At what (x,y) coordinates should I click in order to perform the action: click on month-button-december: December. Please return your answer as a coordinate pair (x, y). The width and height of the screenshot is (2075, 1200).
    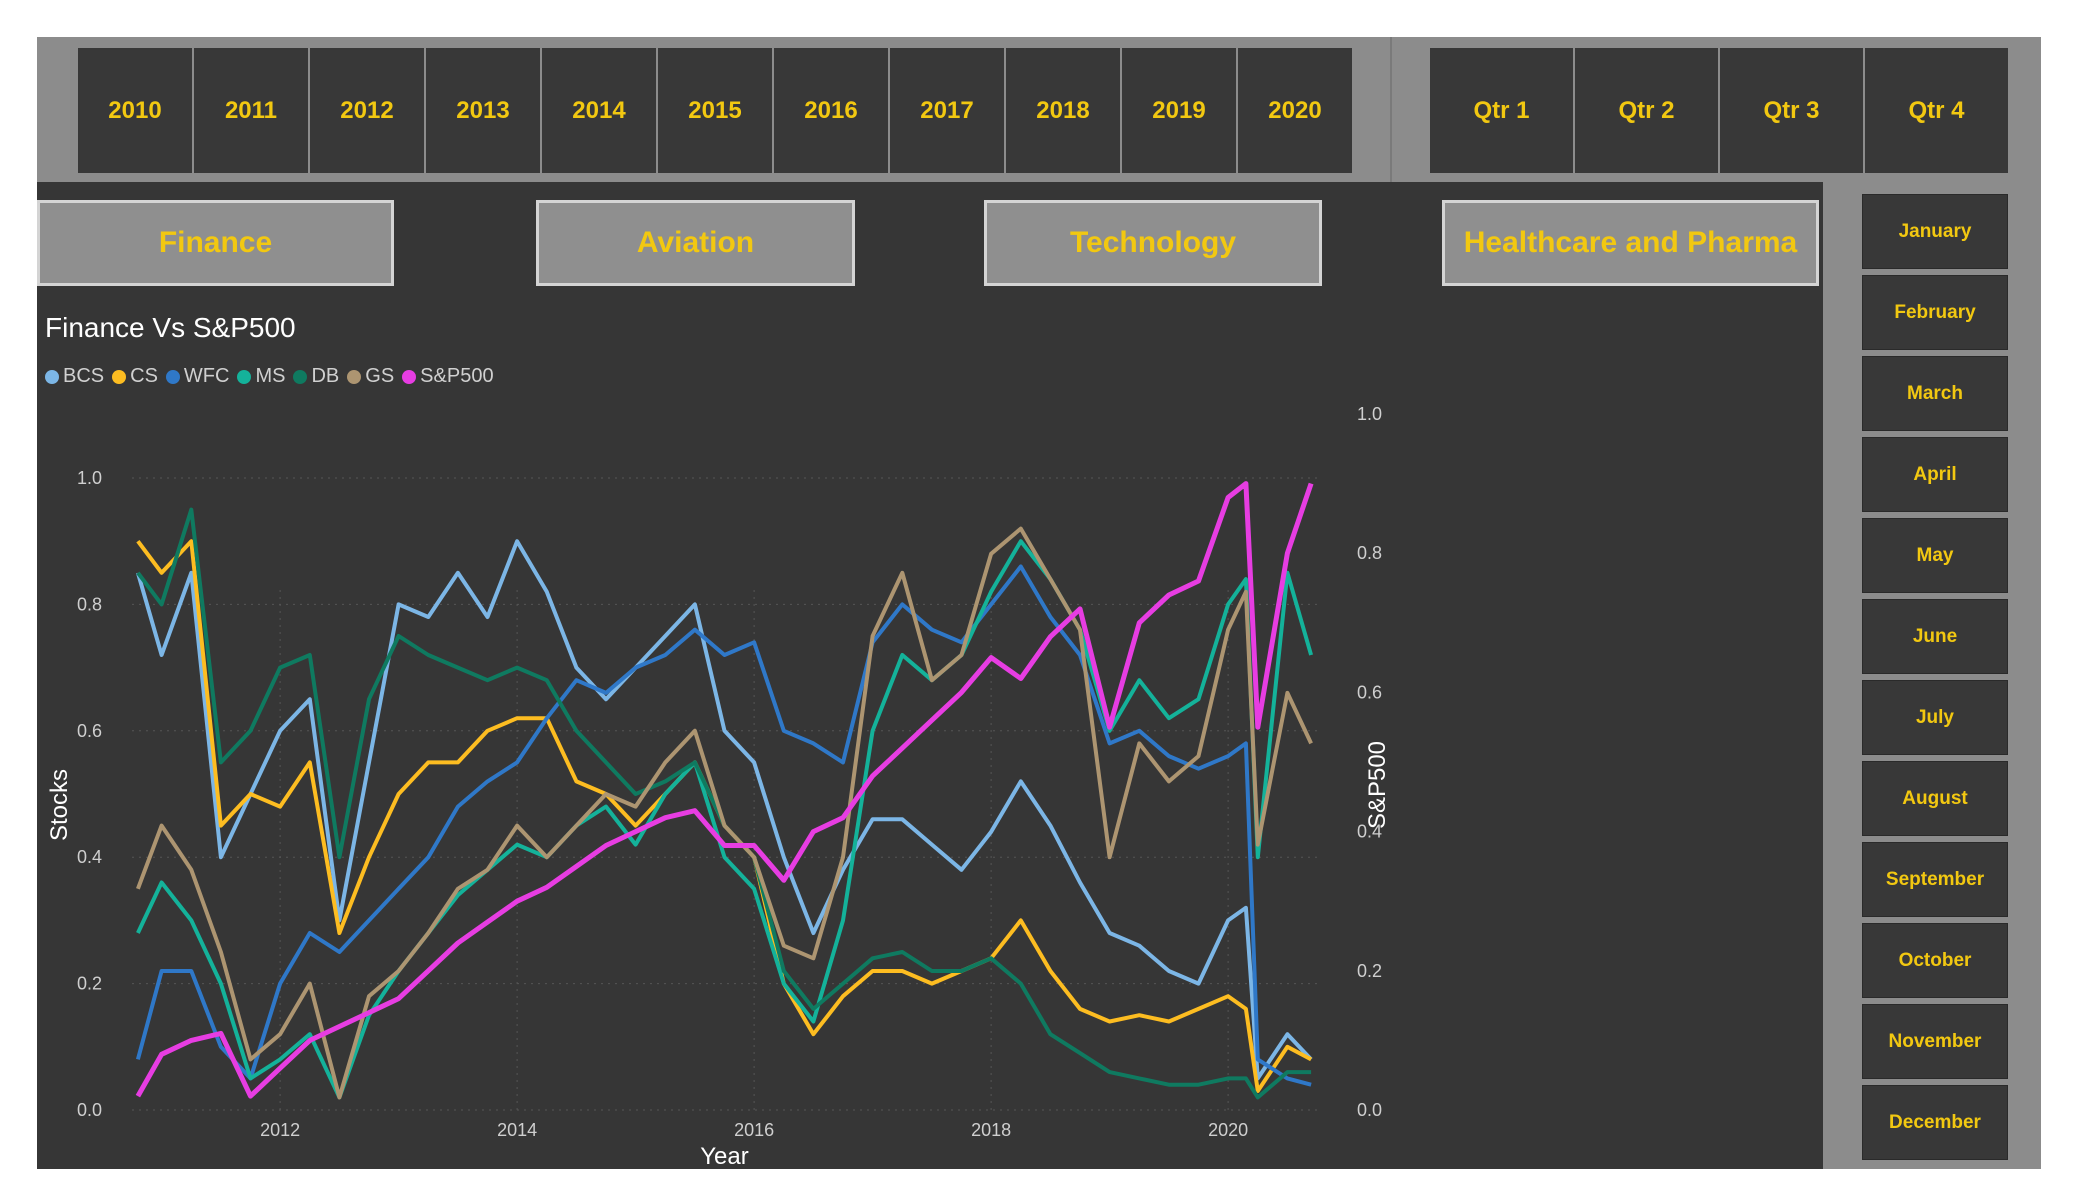
    Looking at the image, I should click on (1935, 1122).